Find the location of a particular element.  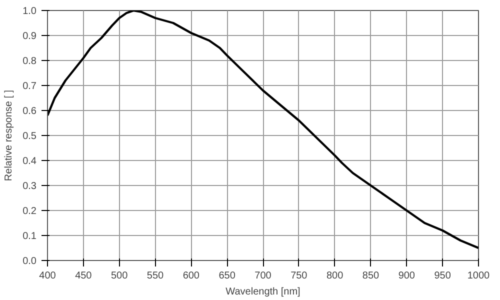

y-axis-title: Relative response [ ] is located at coordinates (9, 136).